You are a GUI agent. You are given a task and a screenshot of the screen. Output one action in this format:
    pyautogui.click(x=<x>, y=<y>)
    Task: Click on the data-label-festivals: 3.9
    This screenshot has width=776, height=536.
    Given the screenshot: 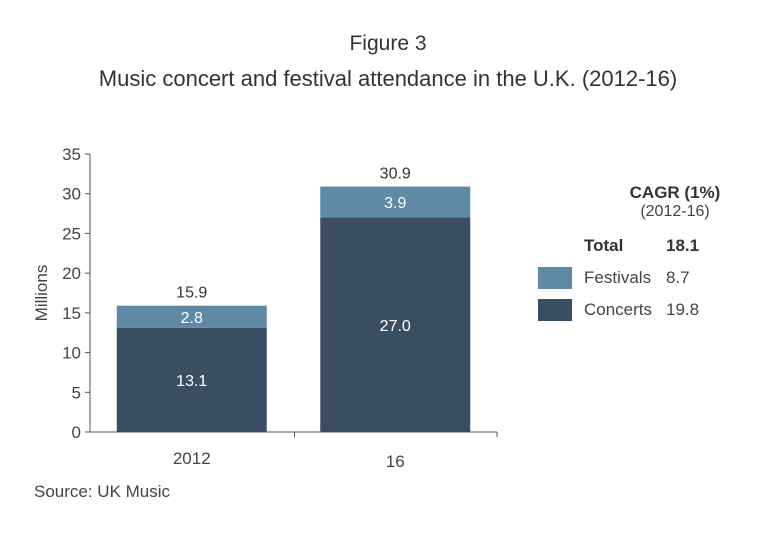 What is the action you would take?
    pyautogui.click(x=395, y=203)
    